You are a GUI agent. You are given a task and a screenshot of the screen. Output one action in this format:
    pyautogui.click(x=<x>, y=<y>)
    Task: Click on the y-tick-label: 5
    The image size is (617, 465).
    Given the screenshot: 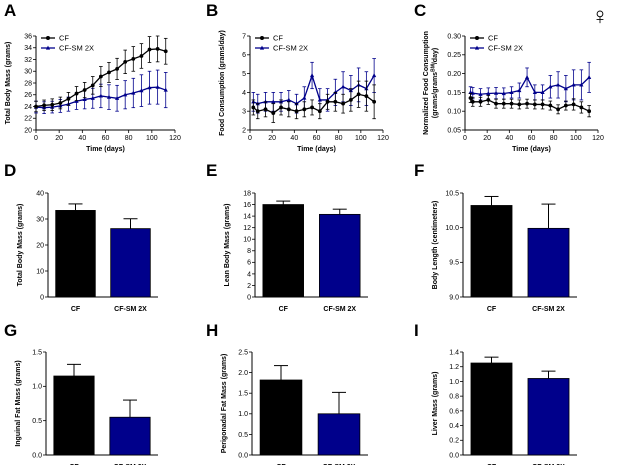 What is the action you would take?
    pyautogui.click(x=244, y=74)
    